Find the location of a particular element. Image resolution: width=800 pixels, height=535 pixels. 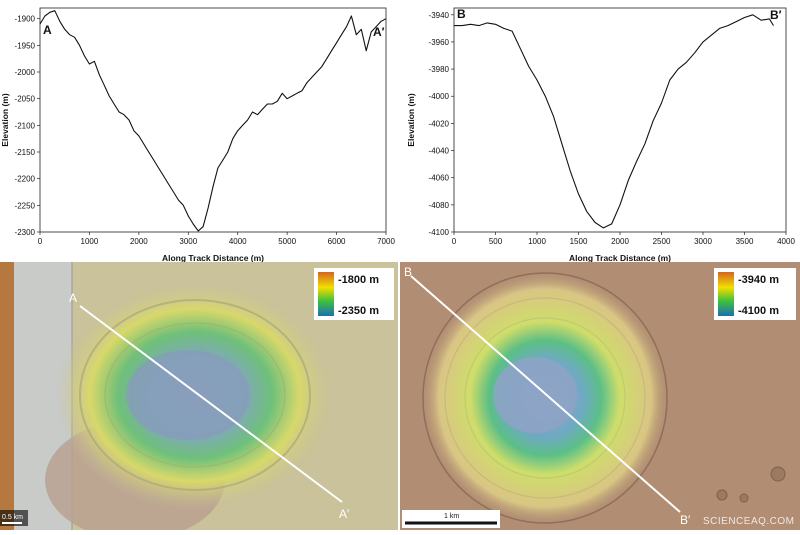

y-tick-label: -4020 is located at coordinates (439, 123).